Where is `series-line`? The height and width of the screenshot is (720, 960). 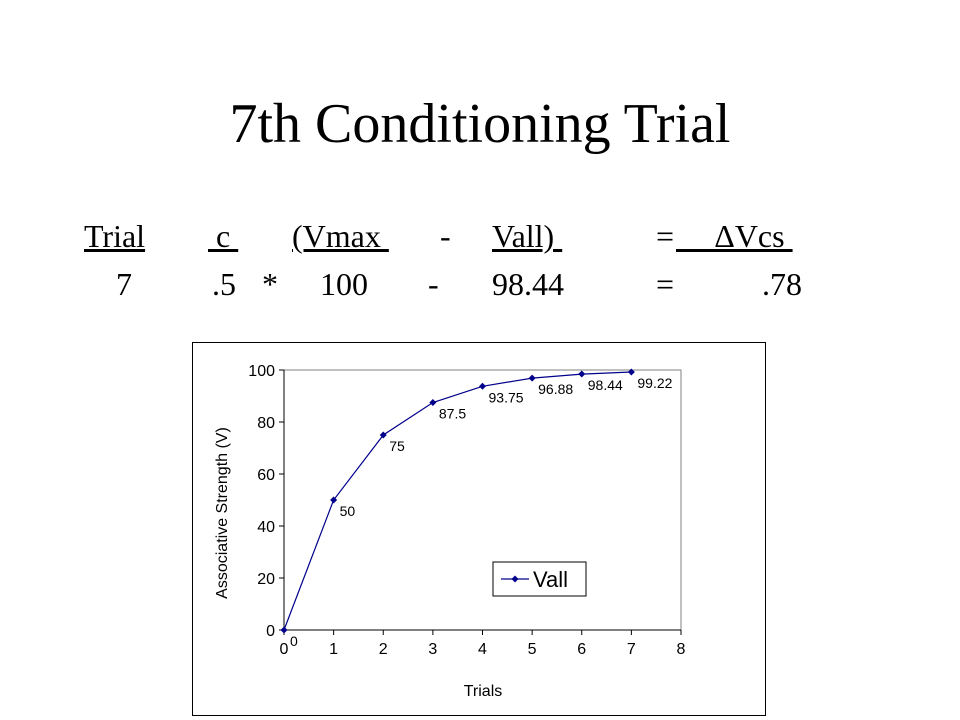
series-line is located at coordinates (457, 501).